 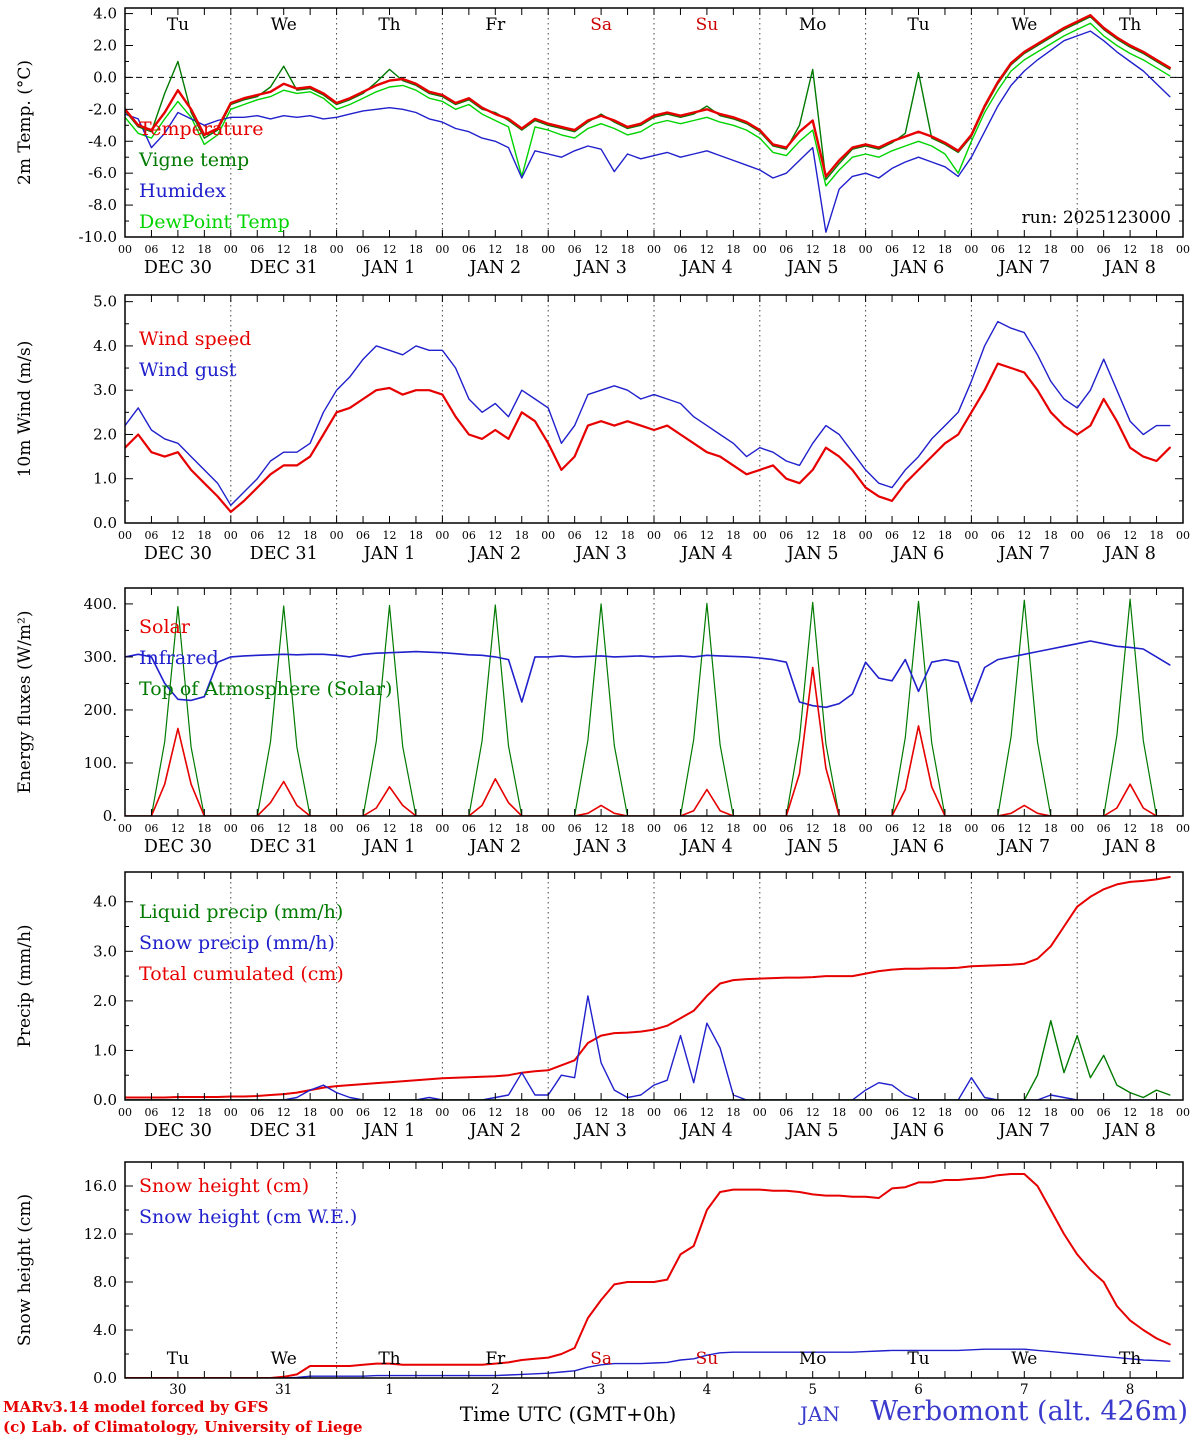 What do you see at coordinates (105, 390) in the screenshot?
I see `y-tick-label: 3.0` at bounding box center [105, 390].